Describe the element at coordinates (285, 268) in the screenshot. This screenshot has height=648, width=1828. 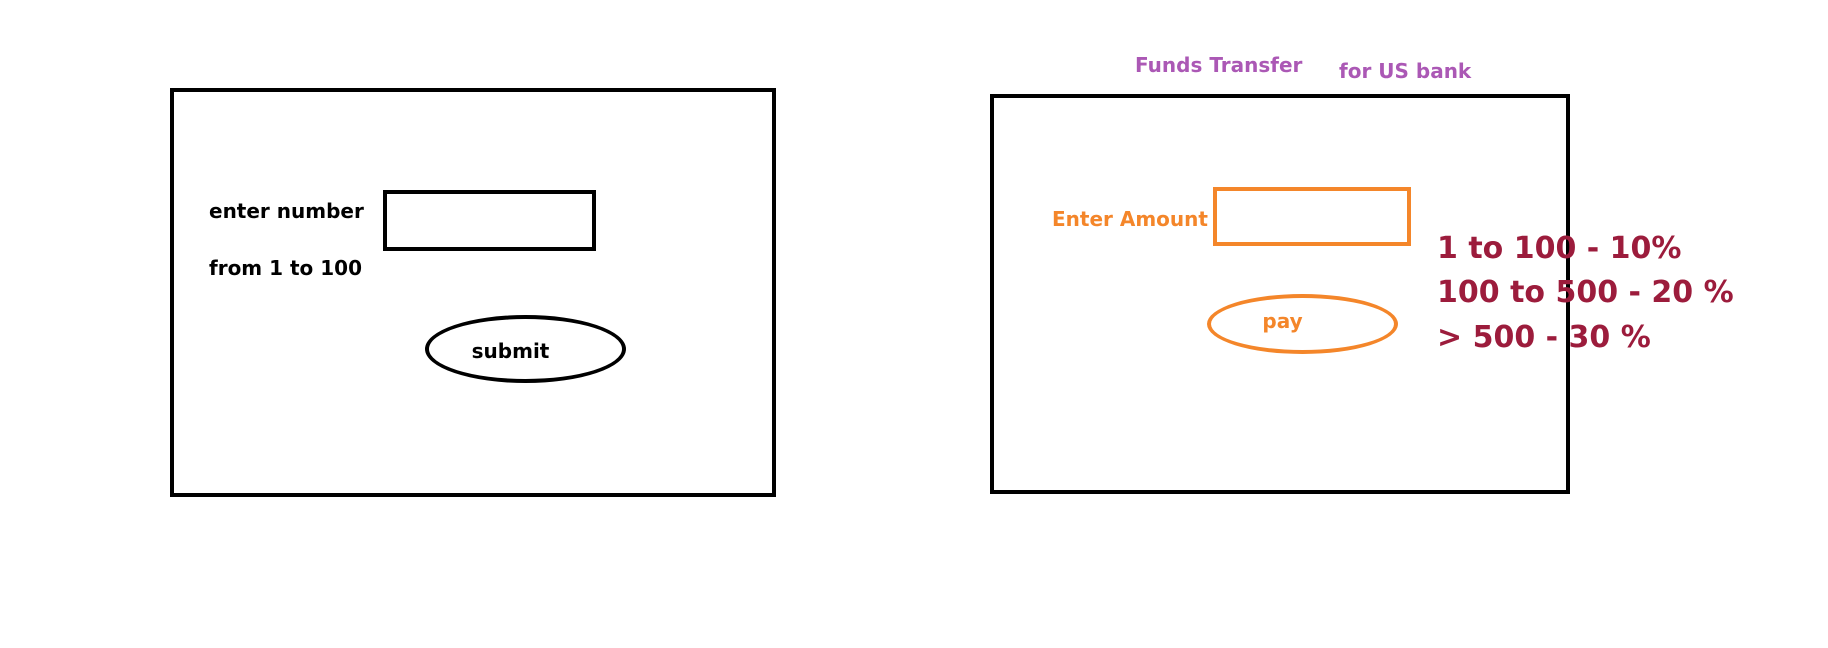
I see `number-range-label: from 1 to 100` at that location.